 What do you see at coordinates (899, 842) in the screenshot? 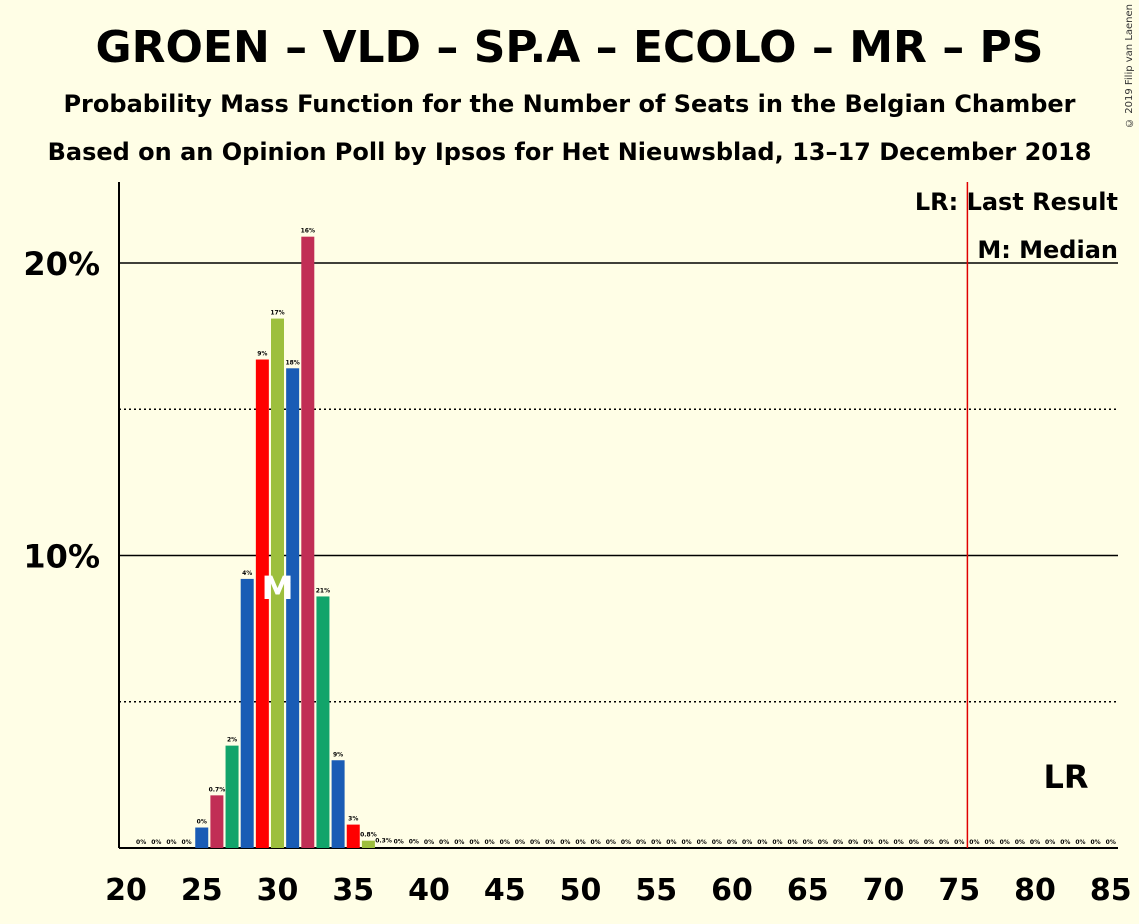
I see `bar-label-seat-71: 0%` at bounding box center [899, 842].